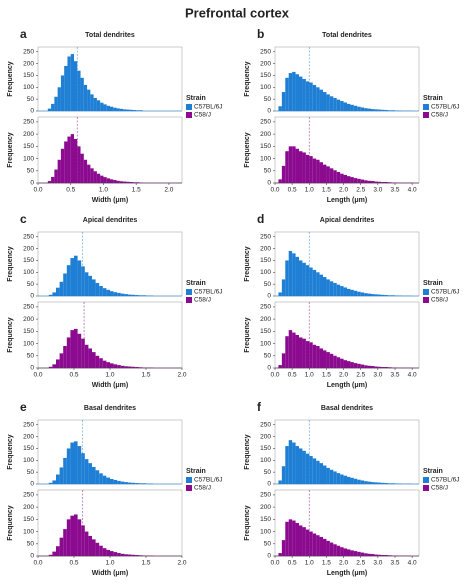 The width and height of the screenshot is (474, 586). What do you see at coordinates (237, 12) in the screenshot?
I see `figure-title: Prefrontal cortex` at bounding box center [237, 12].